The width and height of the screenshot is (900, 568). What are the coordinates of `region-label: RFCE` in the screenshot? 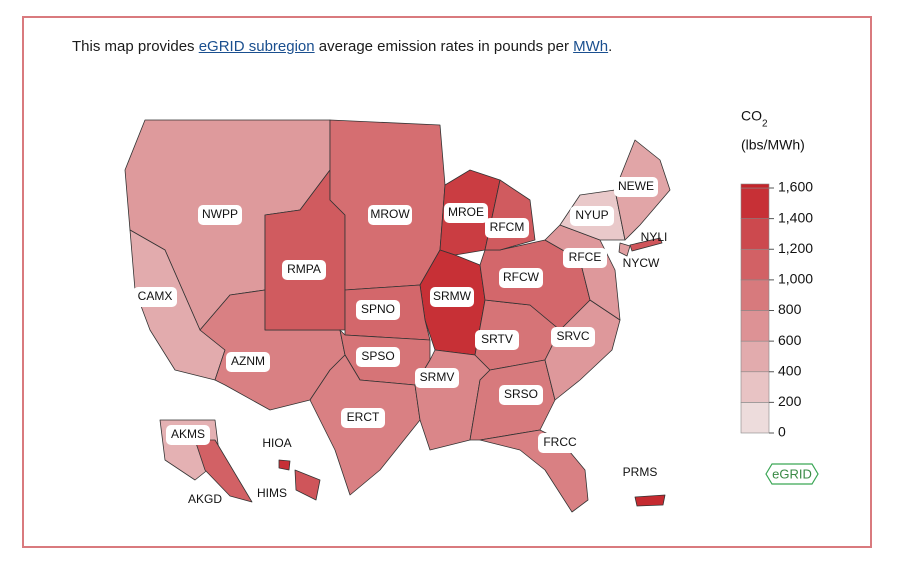 It's located at (585, 257).